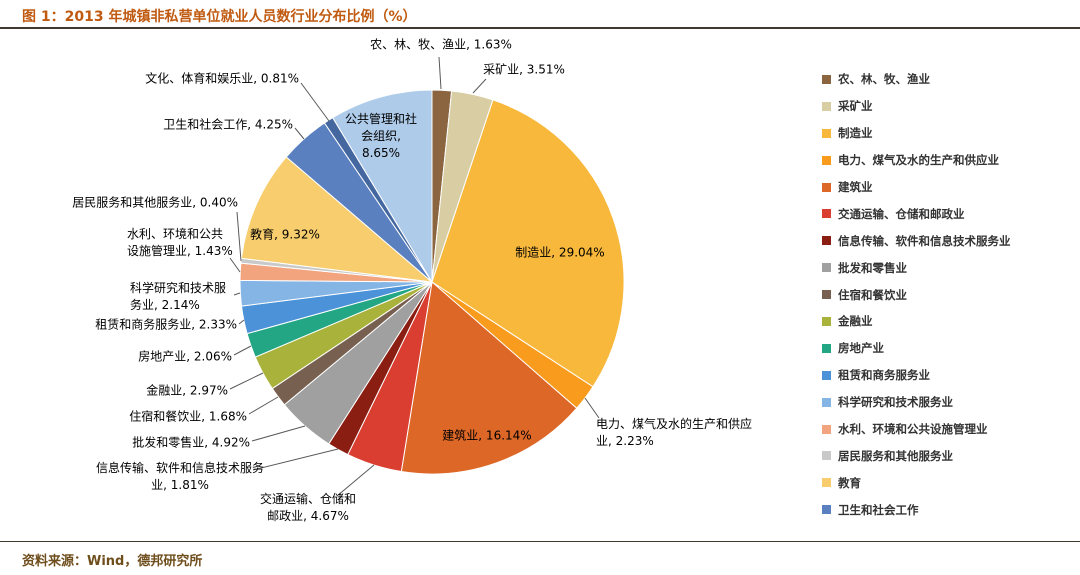  Describe the element at coordinates (560, 252) in the screenshot. I see `pie-slice-label: 制造业, 29.04%` at that location.